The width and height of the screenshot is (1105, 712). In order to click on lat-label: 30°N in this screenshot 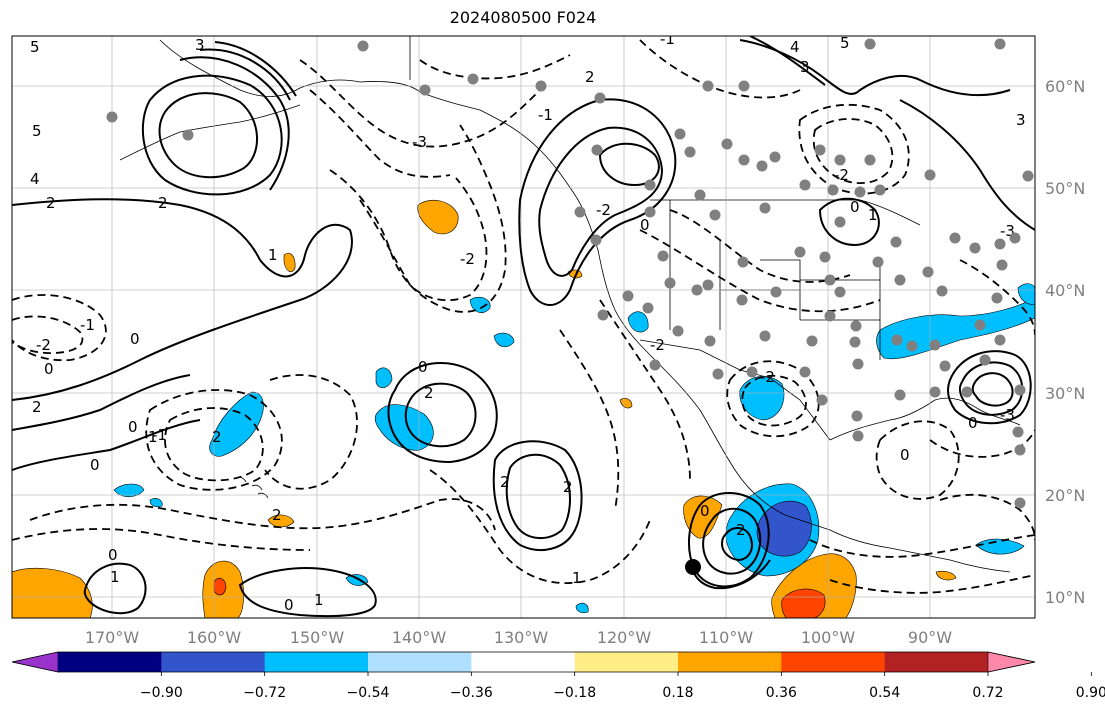, I will do `click(1065, 393)`.